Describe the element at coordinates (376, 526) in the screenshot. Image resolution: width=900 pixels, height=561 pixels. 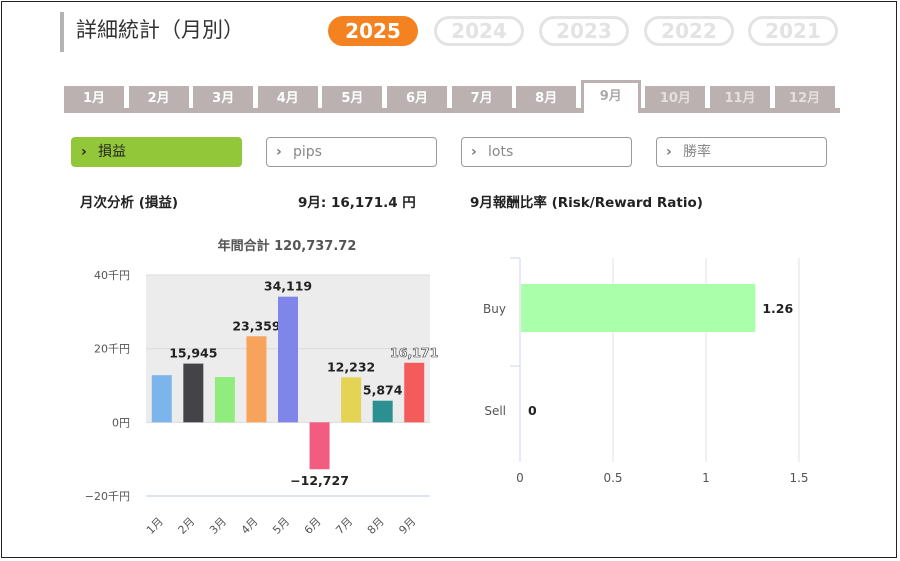
I see `x-tick-label: 8月` at that location.